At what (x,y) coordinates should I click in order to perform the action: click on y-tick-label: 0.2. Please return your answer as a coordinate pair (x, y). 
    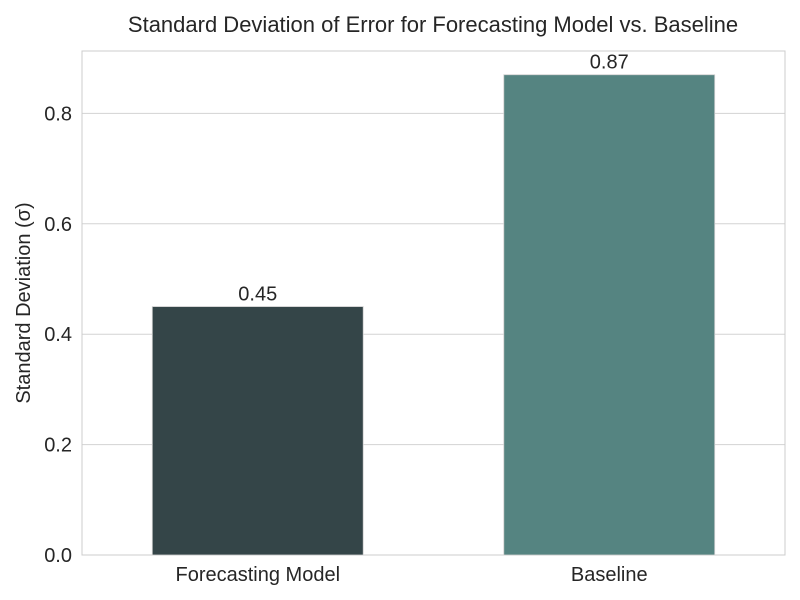
    Looking at the image, I should click on (58, 446).